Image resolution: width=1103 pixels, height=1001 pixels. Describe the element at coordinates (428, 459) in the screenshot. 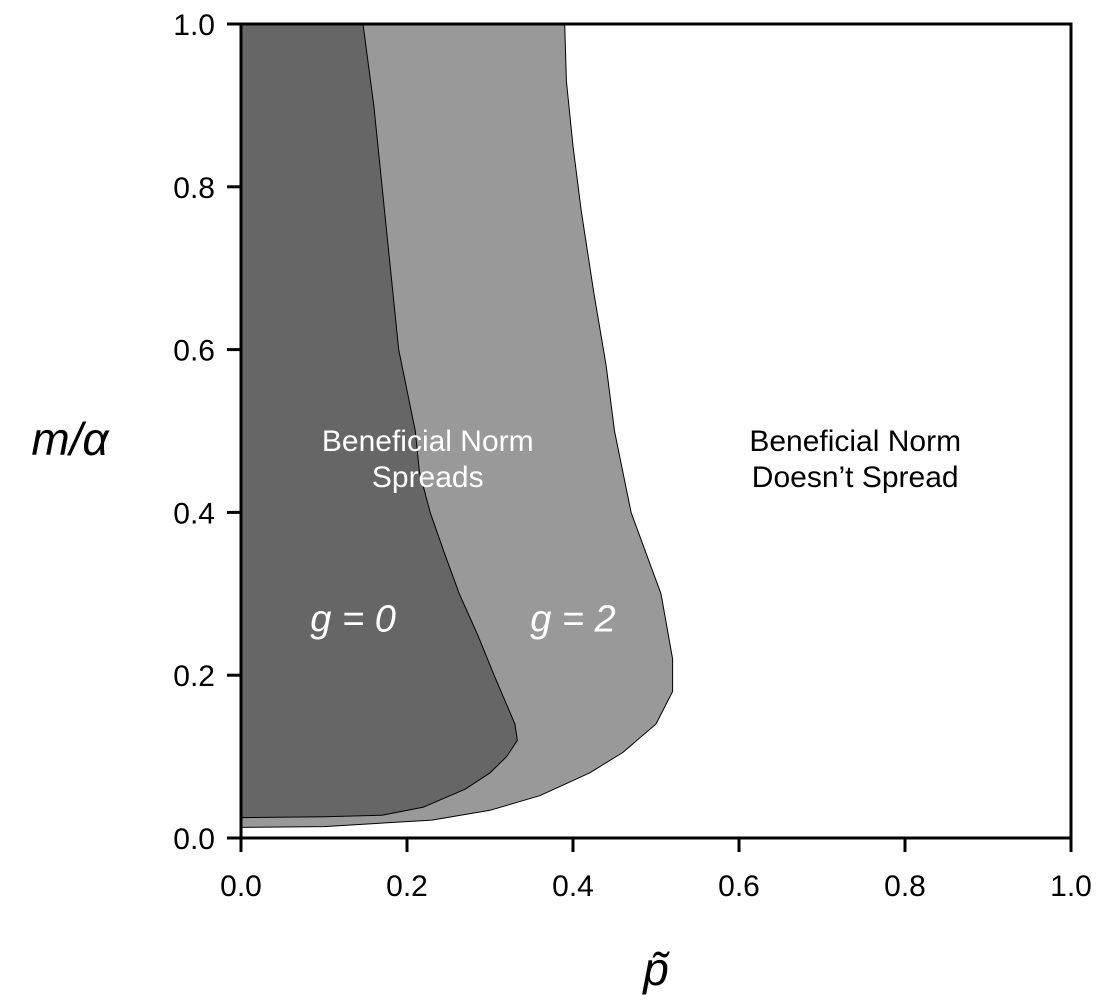

I see `annotation-spreads: Beneficial Norm Spreads` at that location.